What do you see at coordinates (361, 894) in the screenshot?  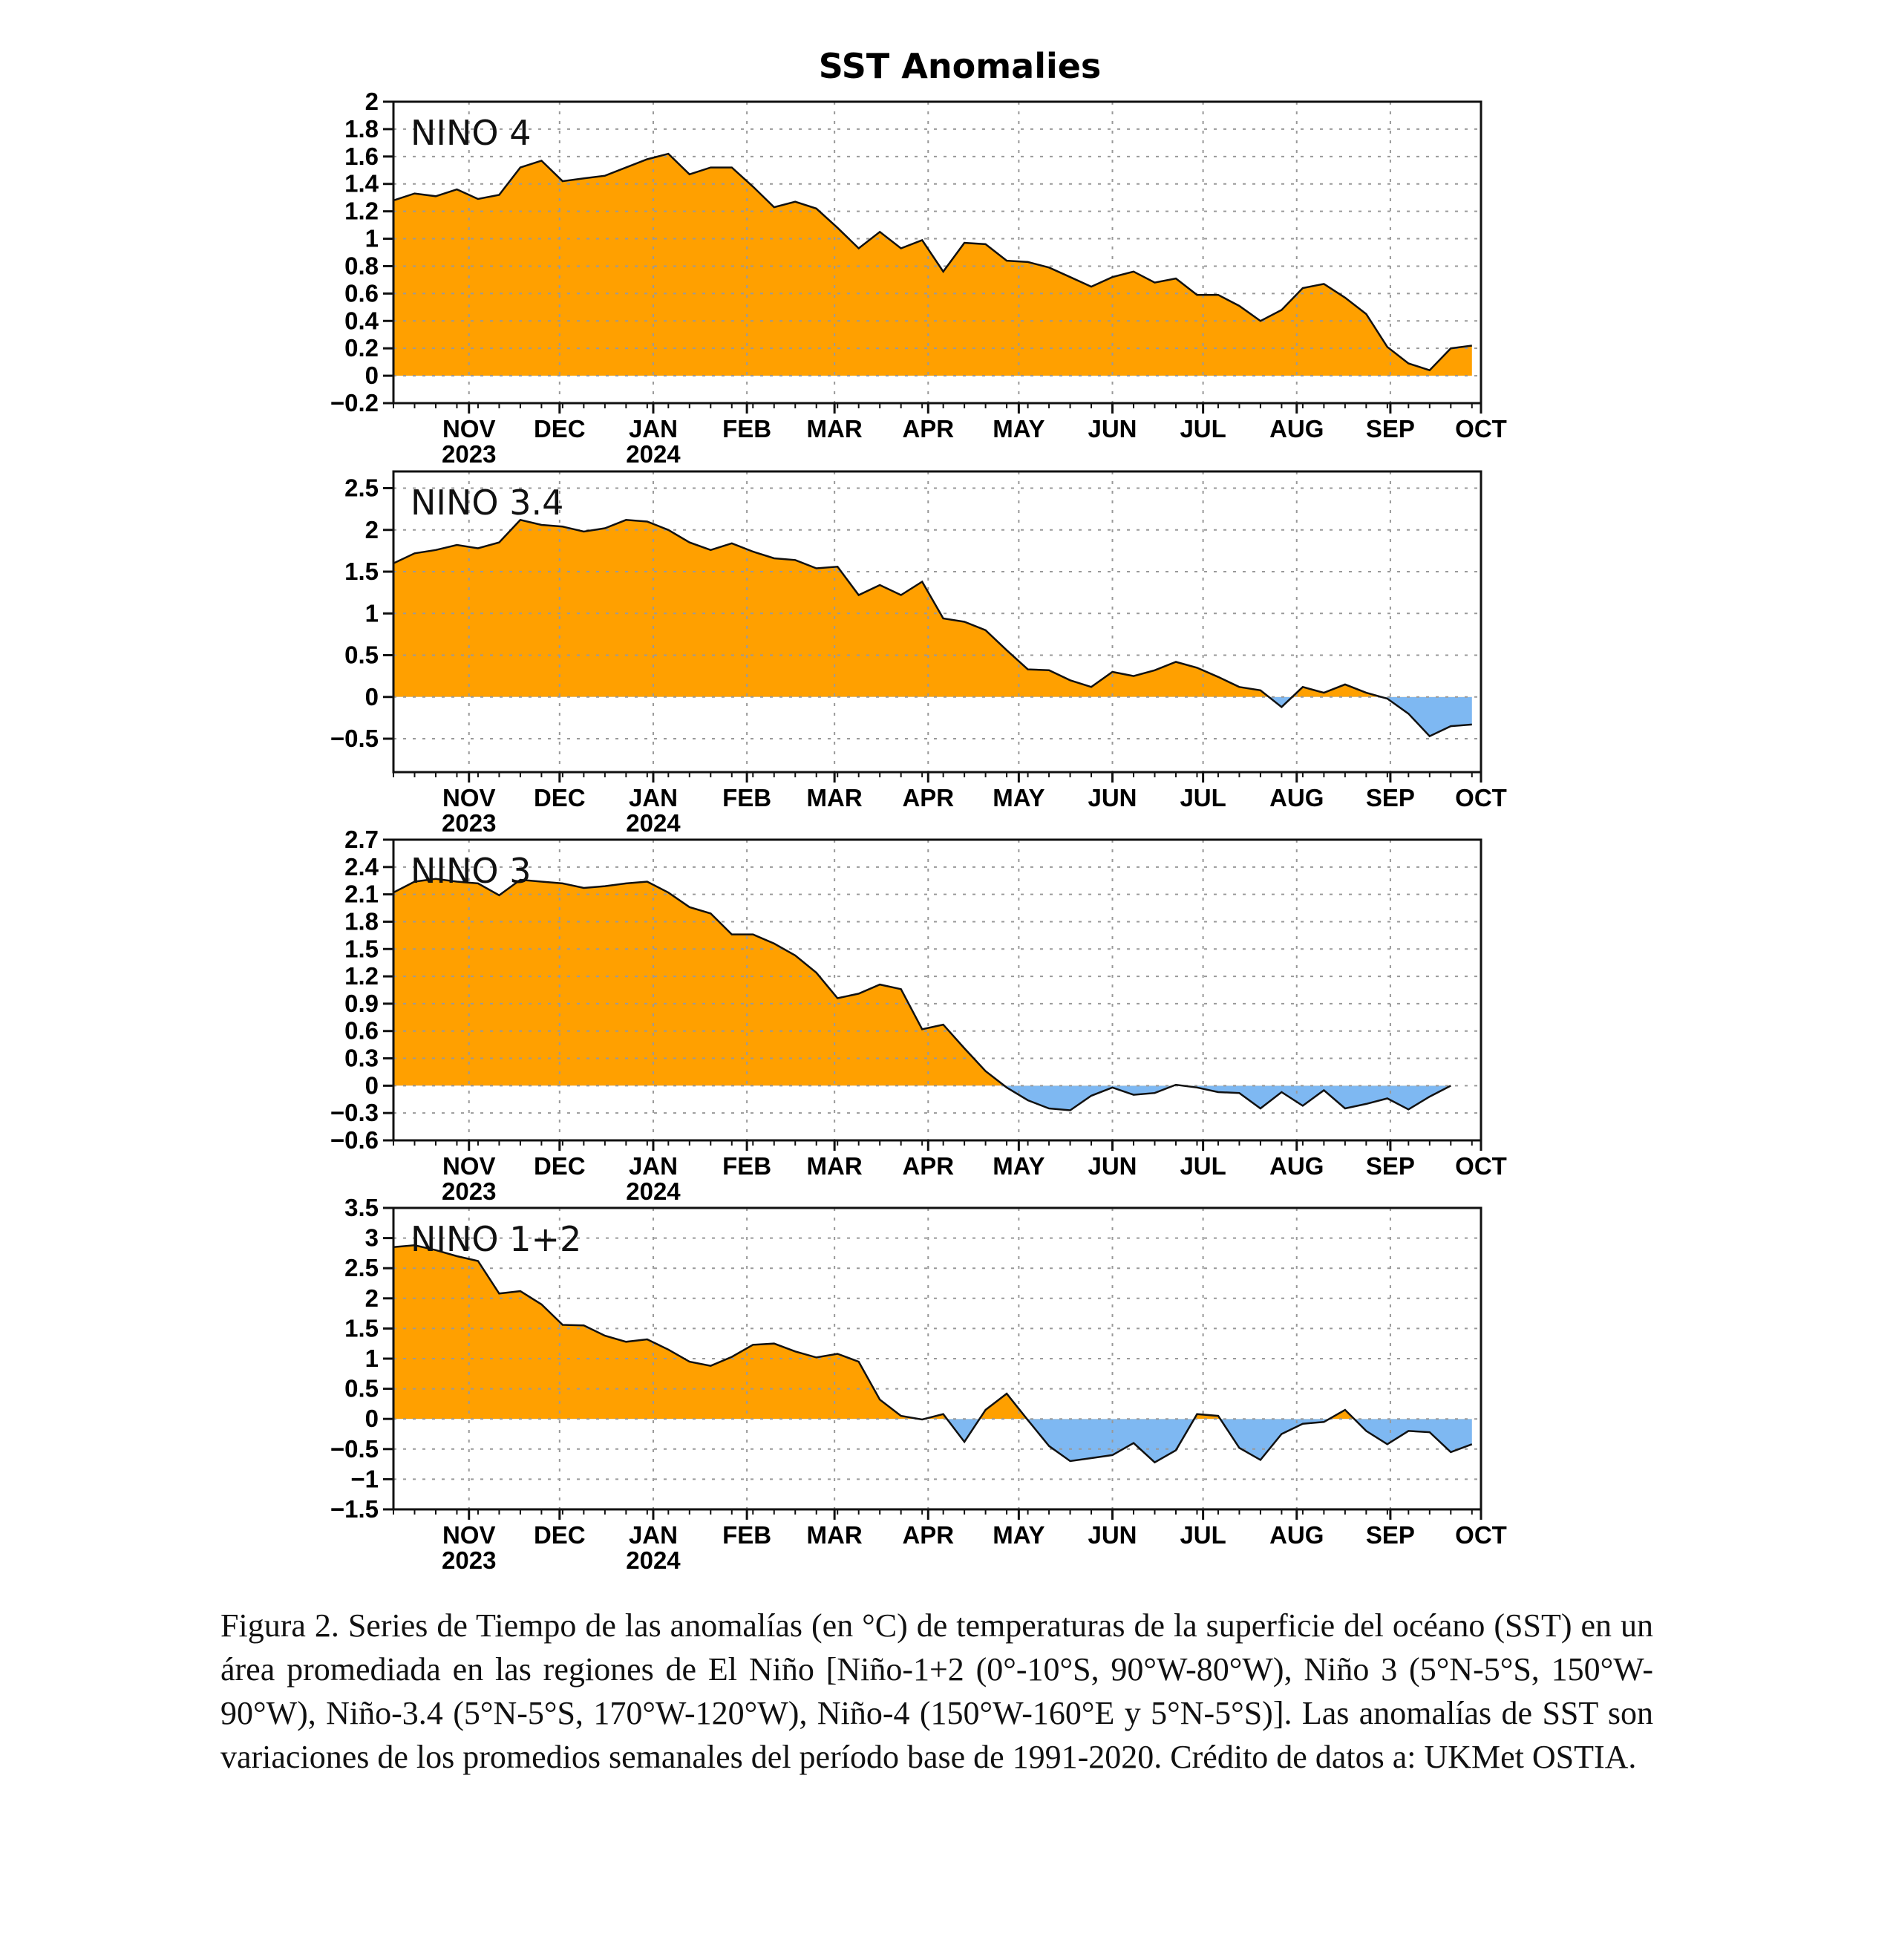 I see `y-tick-label: 2.1` at bounding box center [361, 894].